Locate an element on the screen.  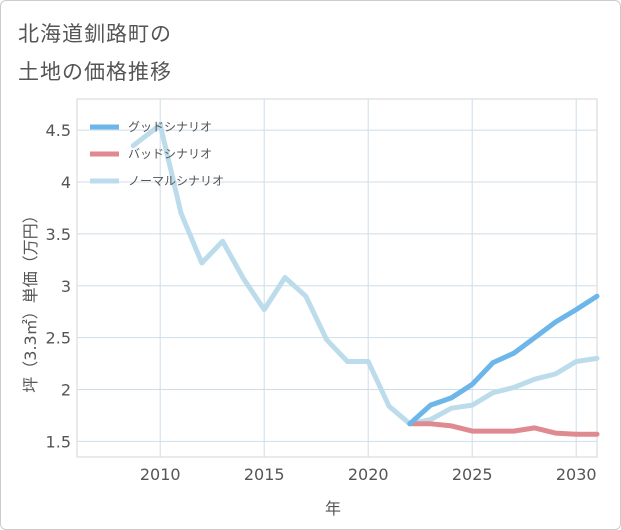
y-axis-label: 坪（3.3㎡）単価（万円） is located at coordinates (30, 299).